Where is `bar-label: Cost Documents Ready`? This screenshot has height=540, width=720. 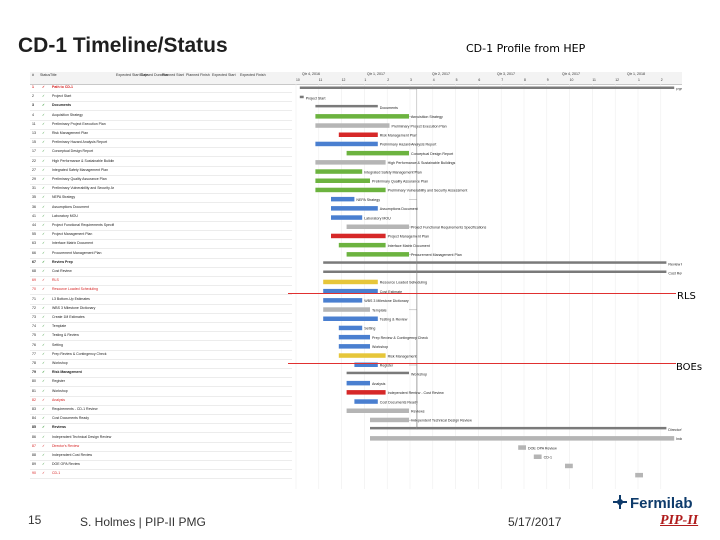
bar-label: Cost Documents Ready is located at coordinates (399, 402).